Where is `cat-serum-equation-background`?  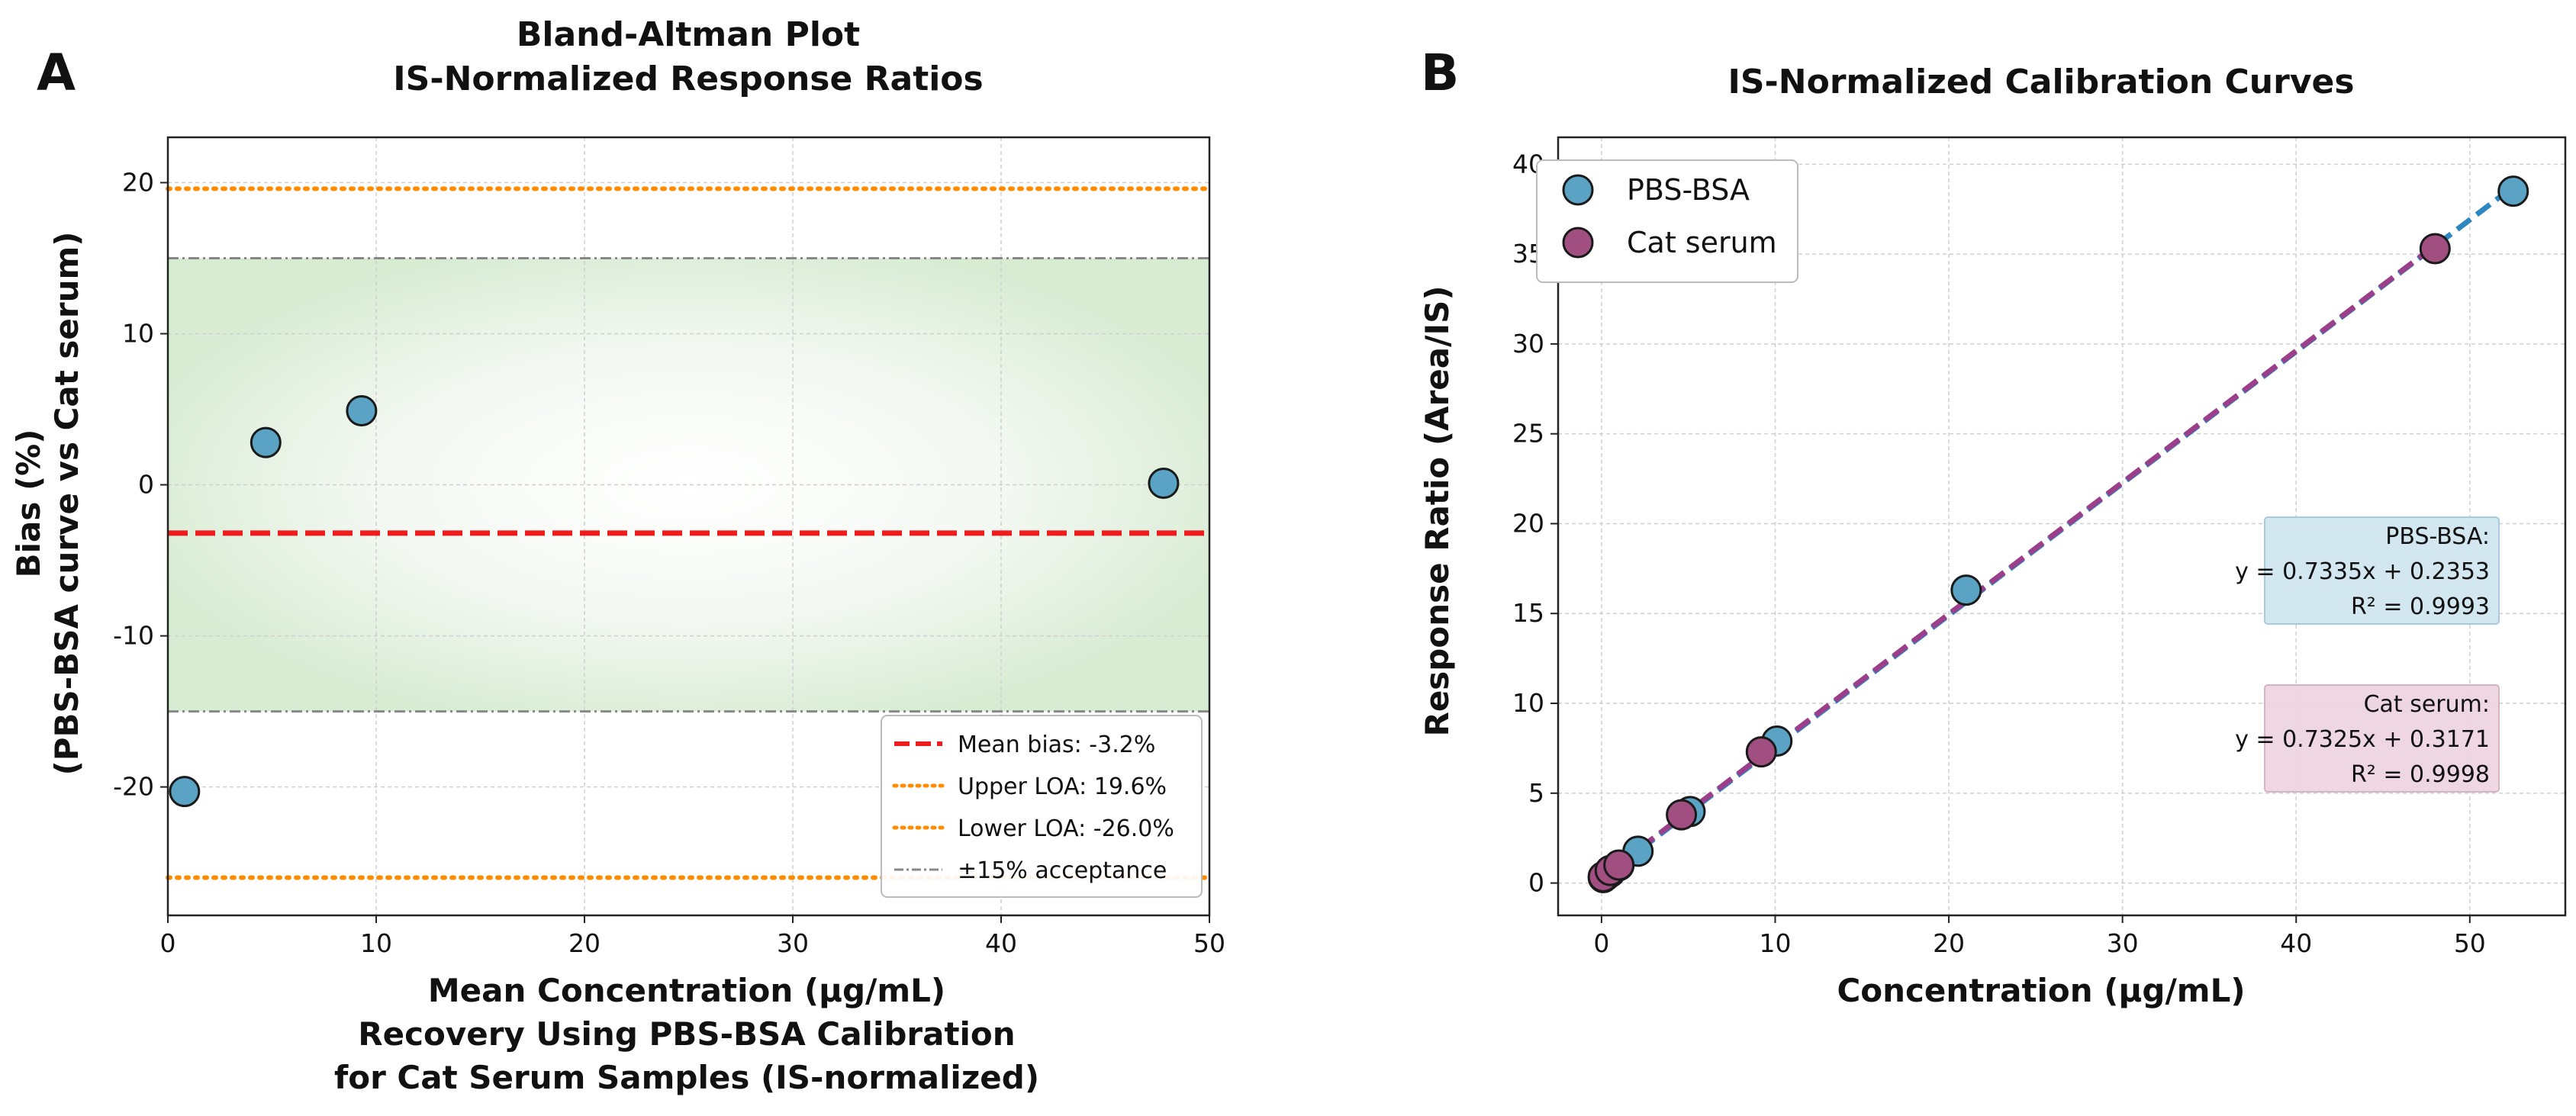
cat-serum-equation-background is located at coordinates (2382, 738).